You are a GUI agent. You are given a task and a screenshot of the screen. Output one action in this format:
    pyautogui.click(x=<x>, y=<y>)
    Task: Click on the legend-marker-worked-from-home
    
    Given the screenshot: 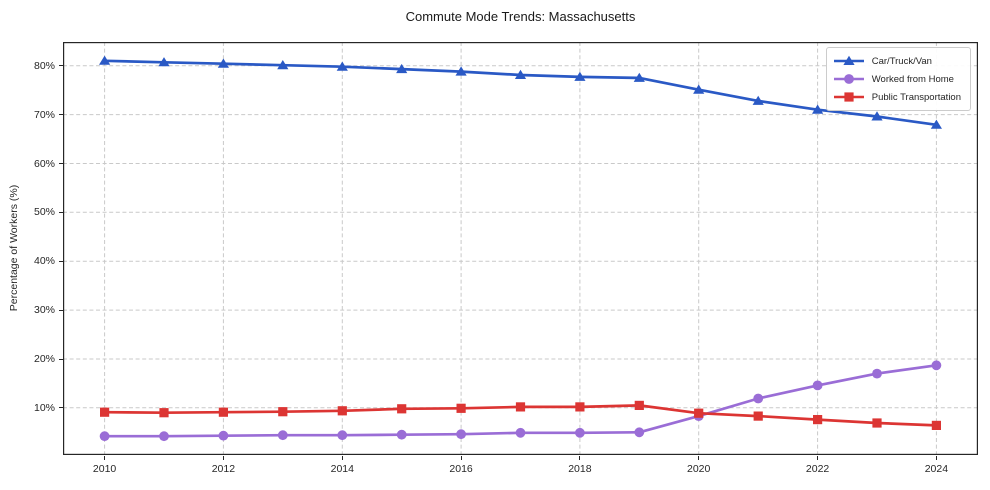 What is the action you would take?
    pyautogui.click(x=848, y=79)
    